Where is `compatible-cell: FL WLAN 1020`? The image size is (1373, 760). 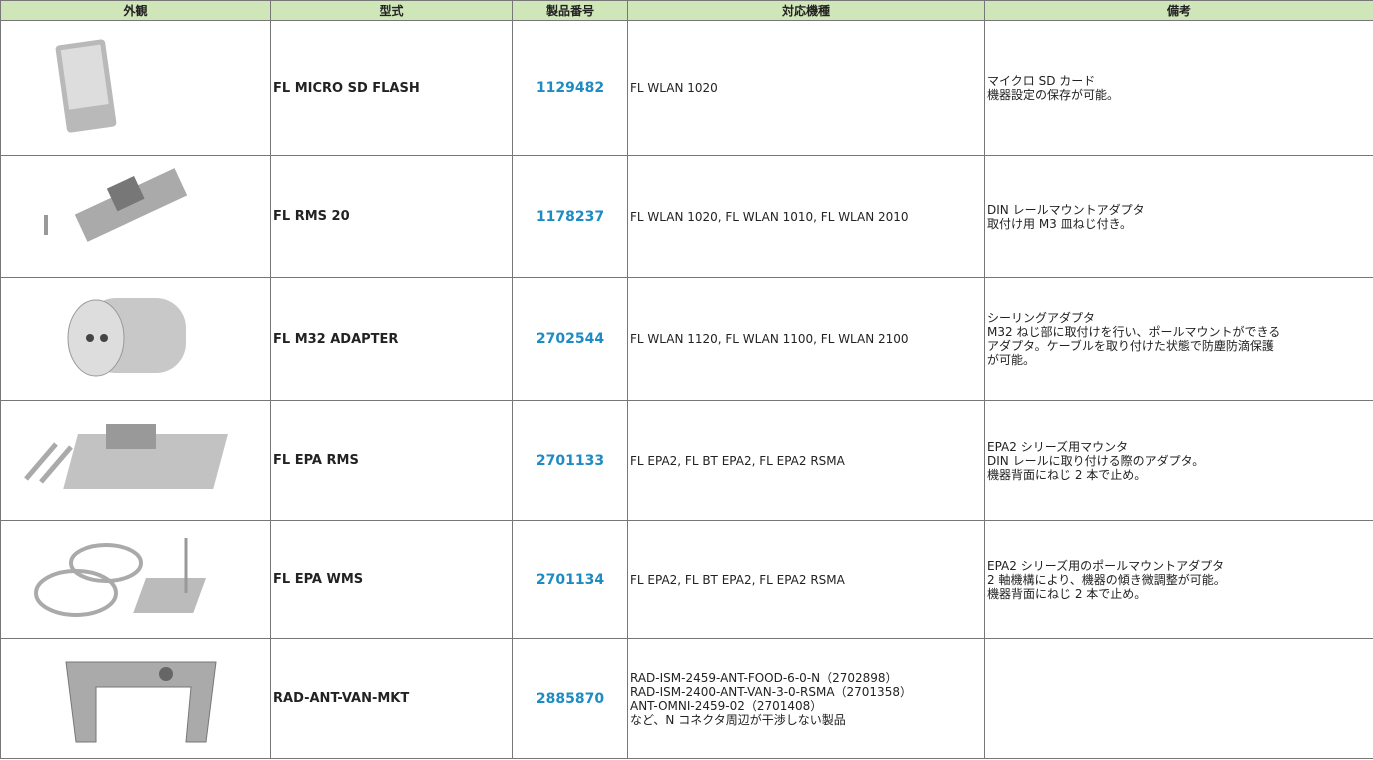
compatible-cell: FL WLAN 1020 is located at coordinates (806, 88).